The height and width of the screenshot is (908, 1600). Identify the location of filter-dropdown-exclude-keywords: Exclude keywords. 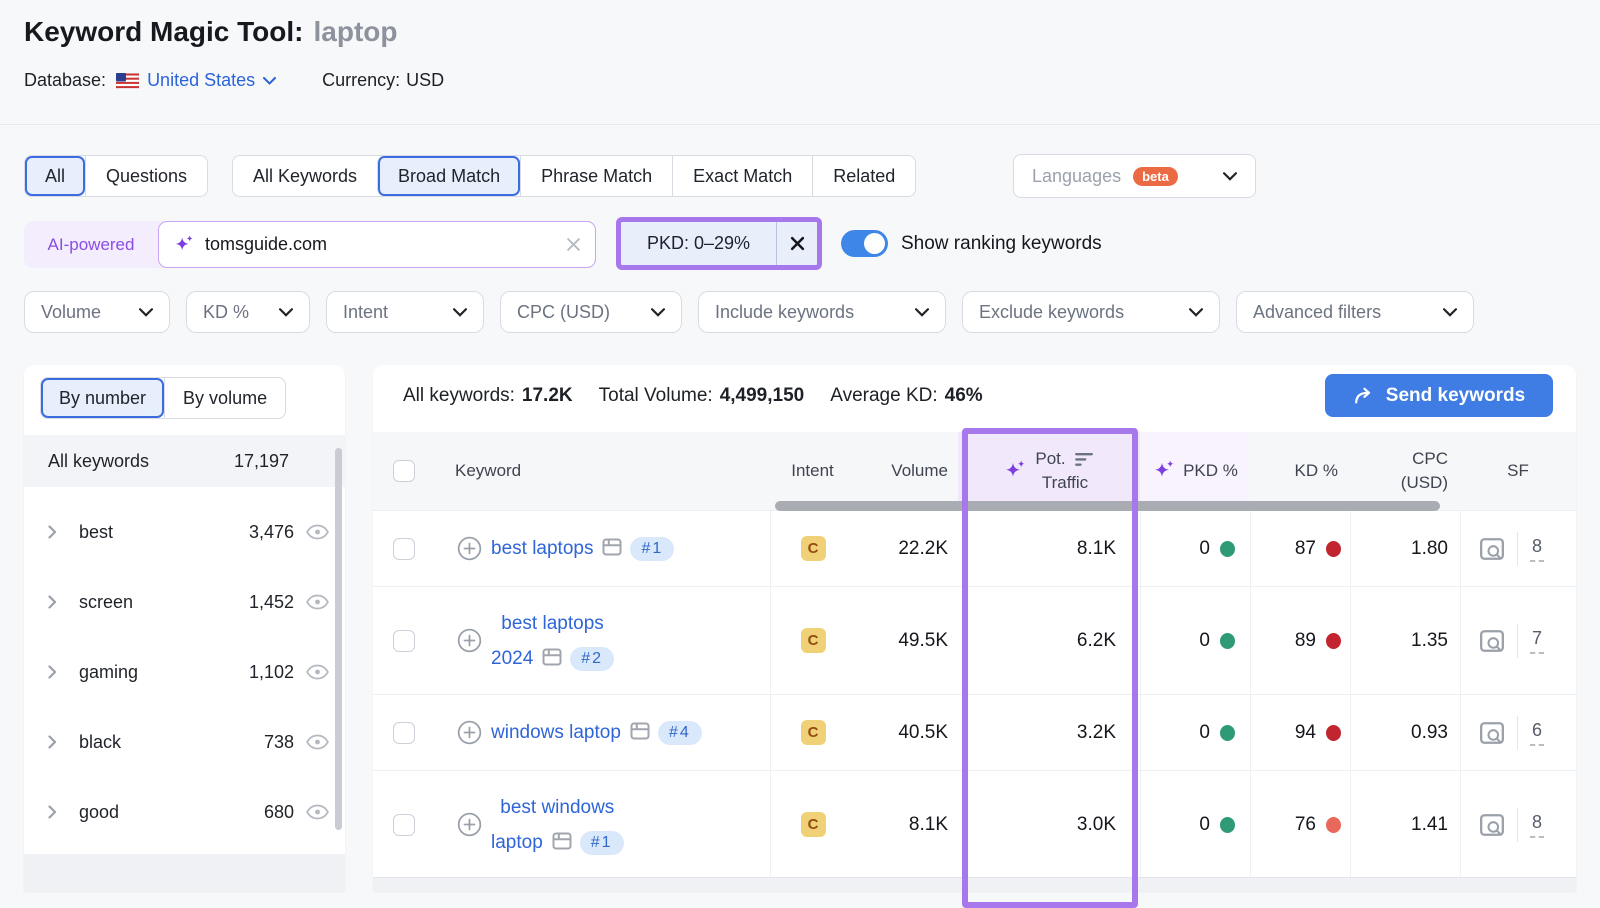
(1091, 312).